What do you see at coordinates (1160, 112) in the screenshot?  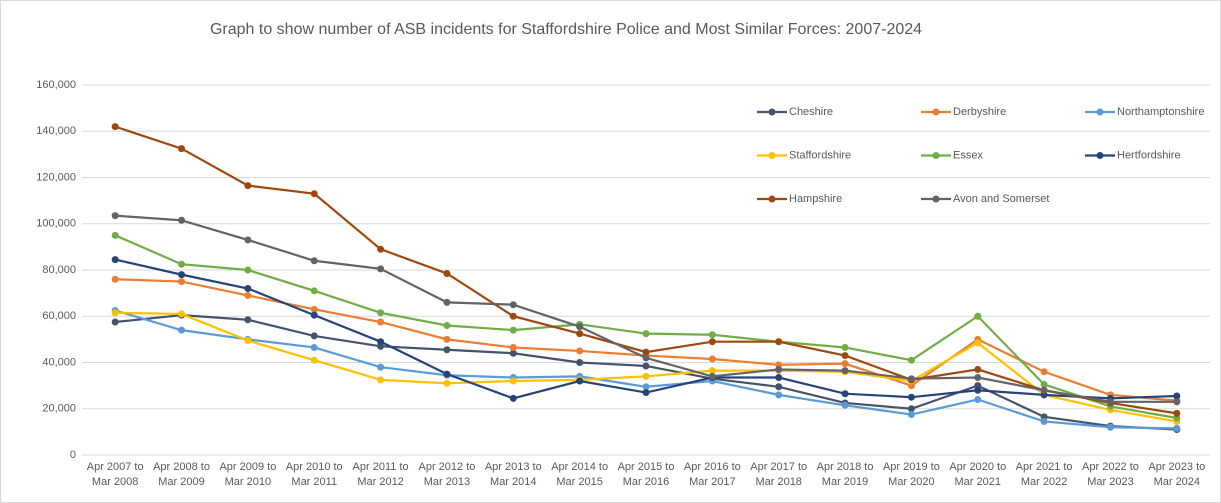 I see `legend-label: Northamptonshire` at bounding box center [1160, 112].